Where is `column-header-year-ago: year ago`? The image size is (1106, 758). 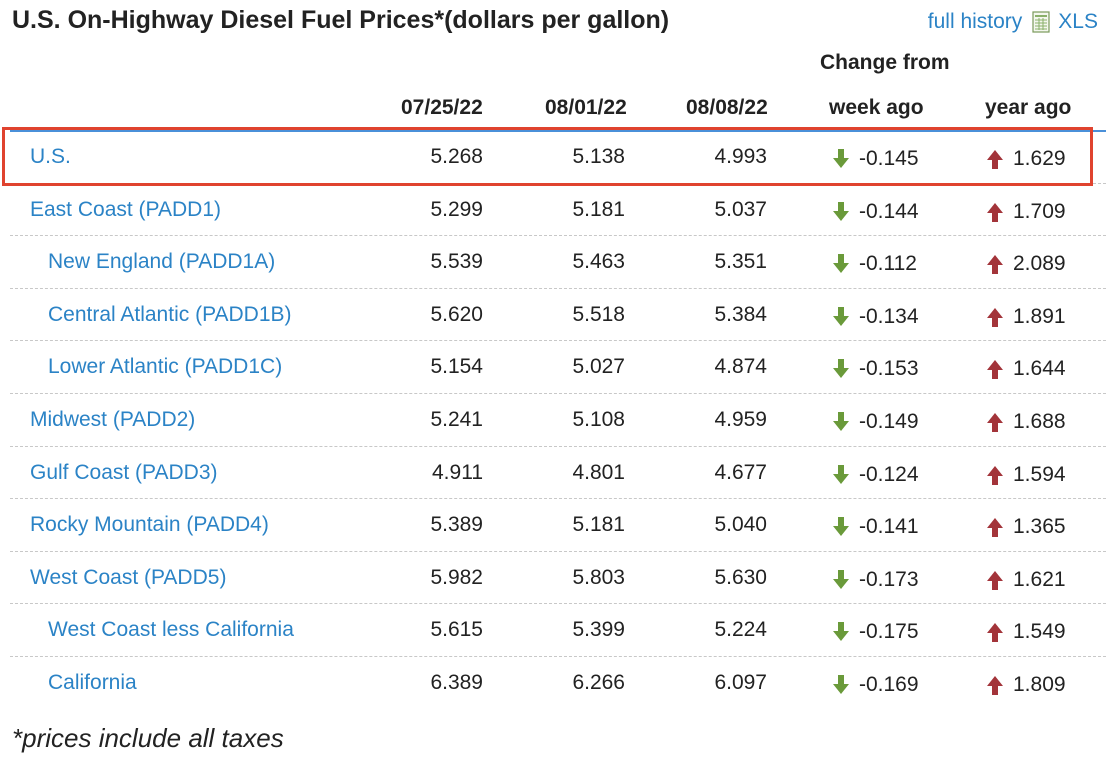
column-header-year-ago: year ago is located at coordinates (1028, 107).